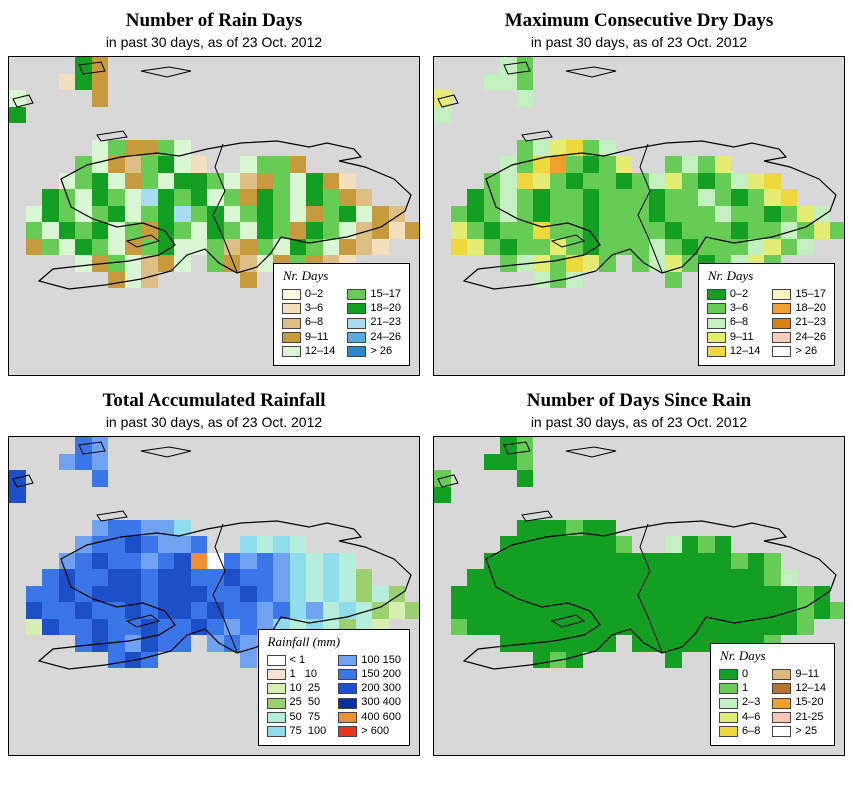 The height and width of the screenshot is (793, 853). I want to click on legend-item: 300 400, so click(369, 702).